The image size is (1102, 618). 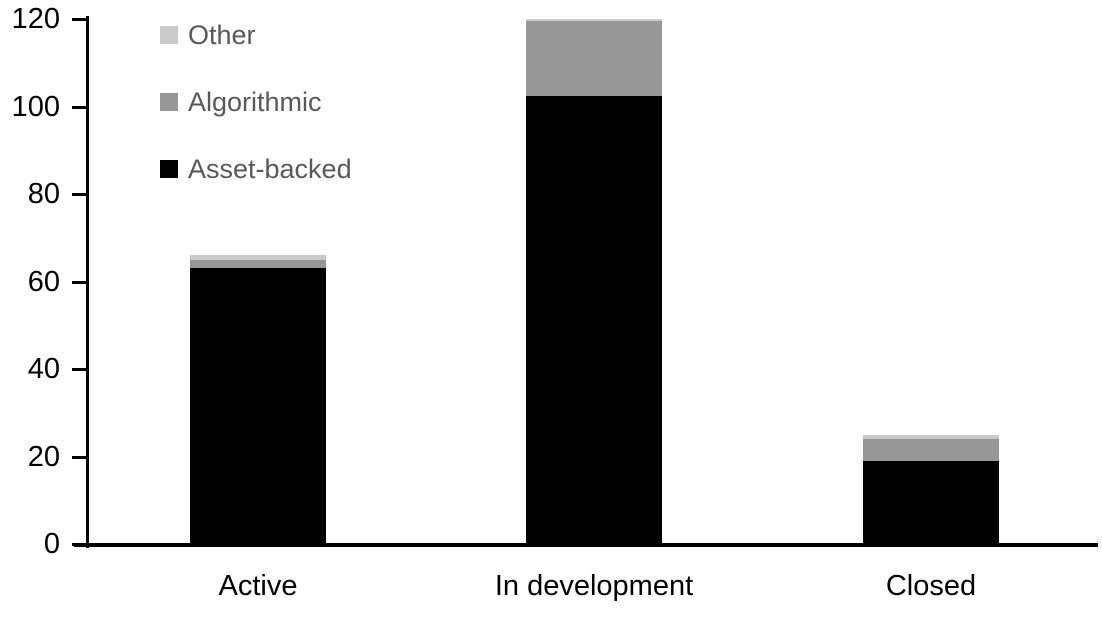 What do you see at coordinates (931, 586) in the screenshot?
I see `x-axis-category-label: Closed` at bounding box center [931, 586].